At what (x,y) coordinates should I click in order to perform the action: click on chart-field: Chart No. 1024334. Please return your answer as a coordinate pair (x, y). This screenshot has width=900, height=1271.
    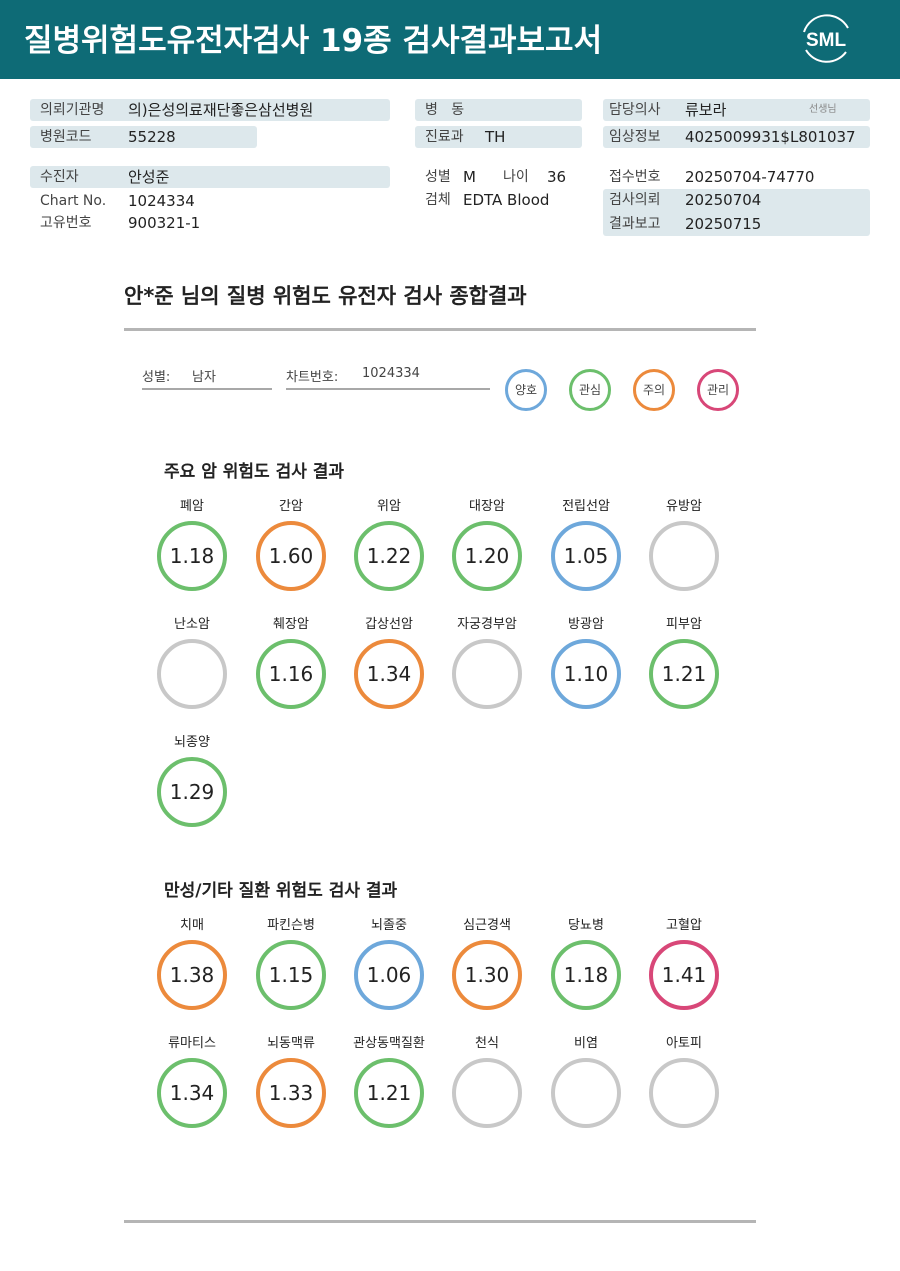
    Looking at the image, I should click on (210, 201).